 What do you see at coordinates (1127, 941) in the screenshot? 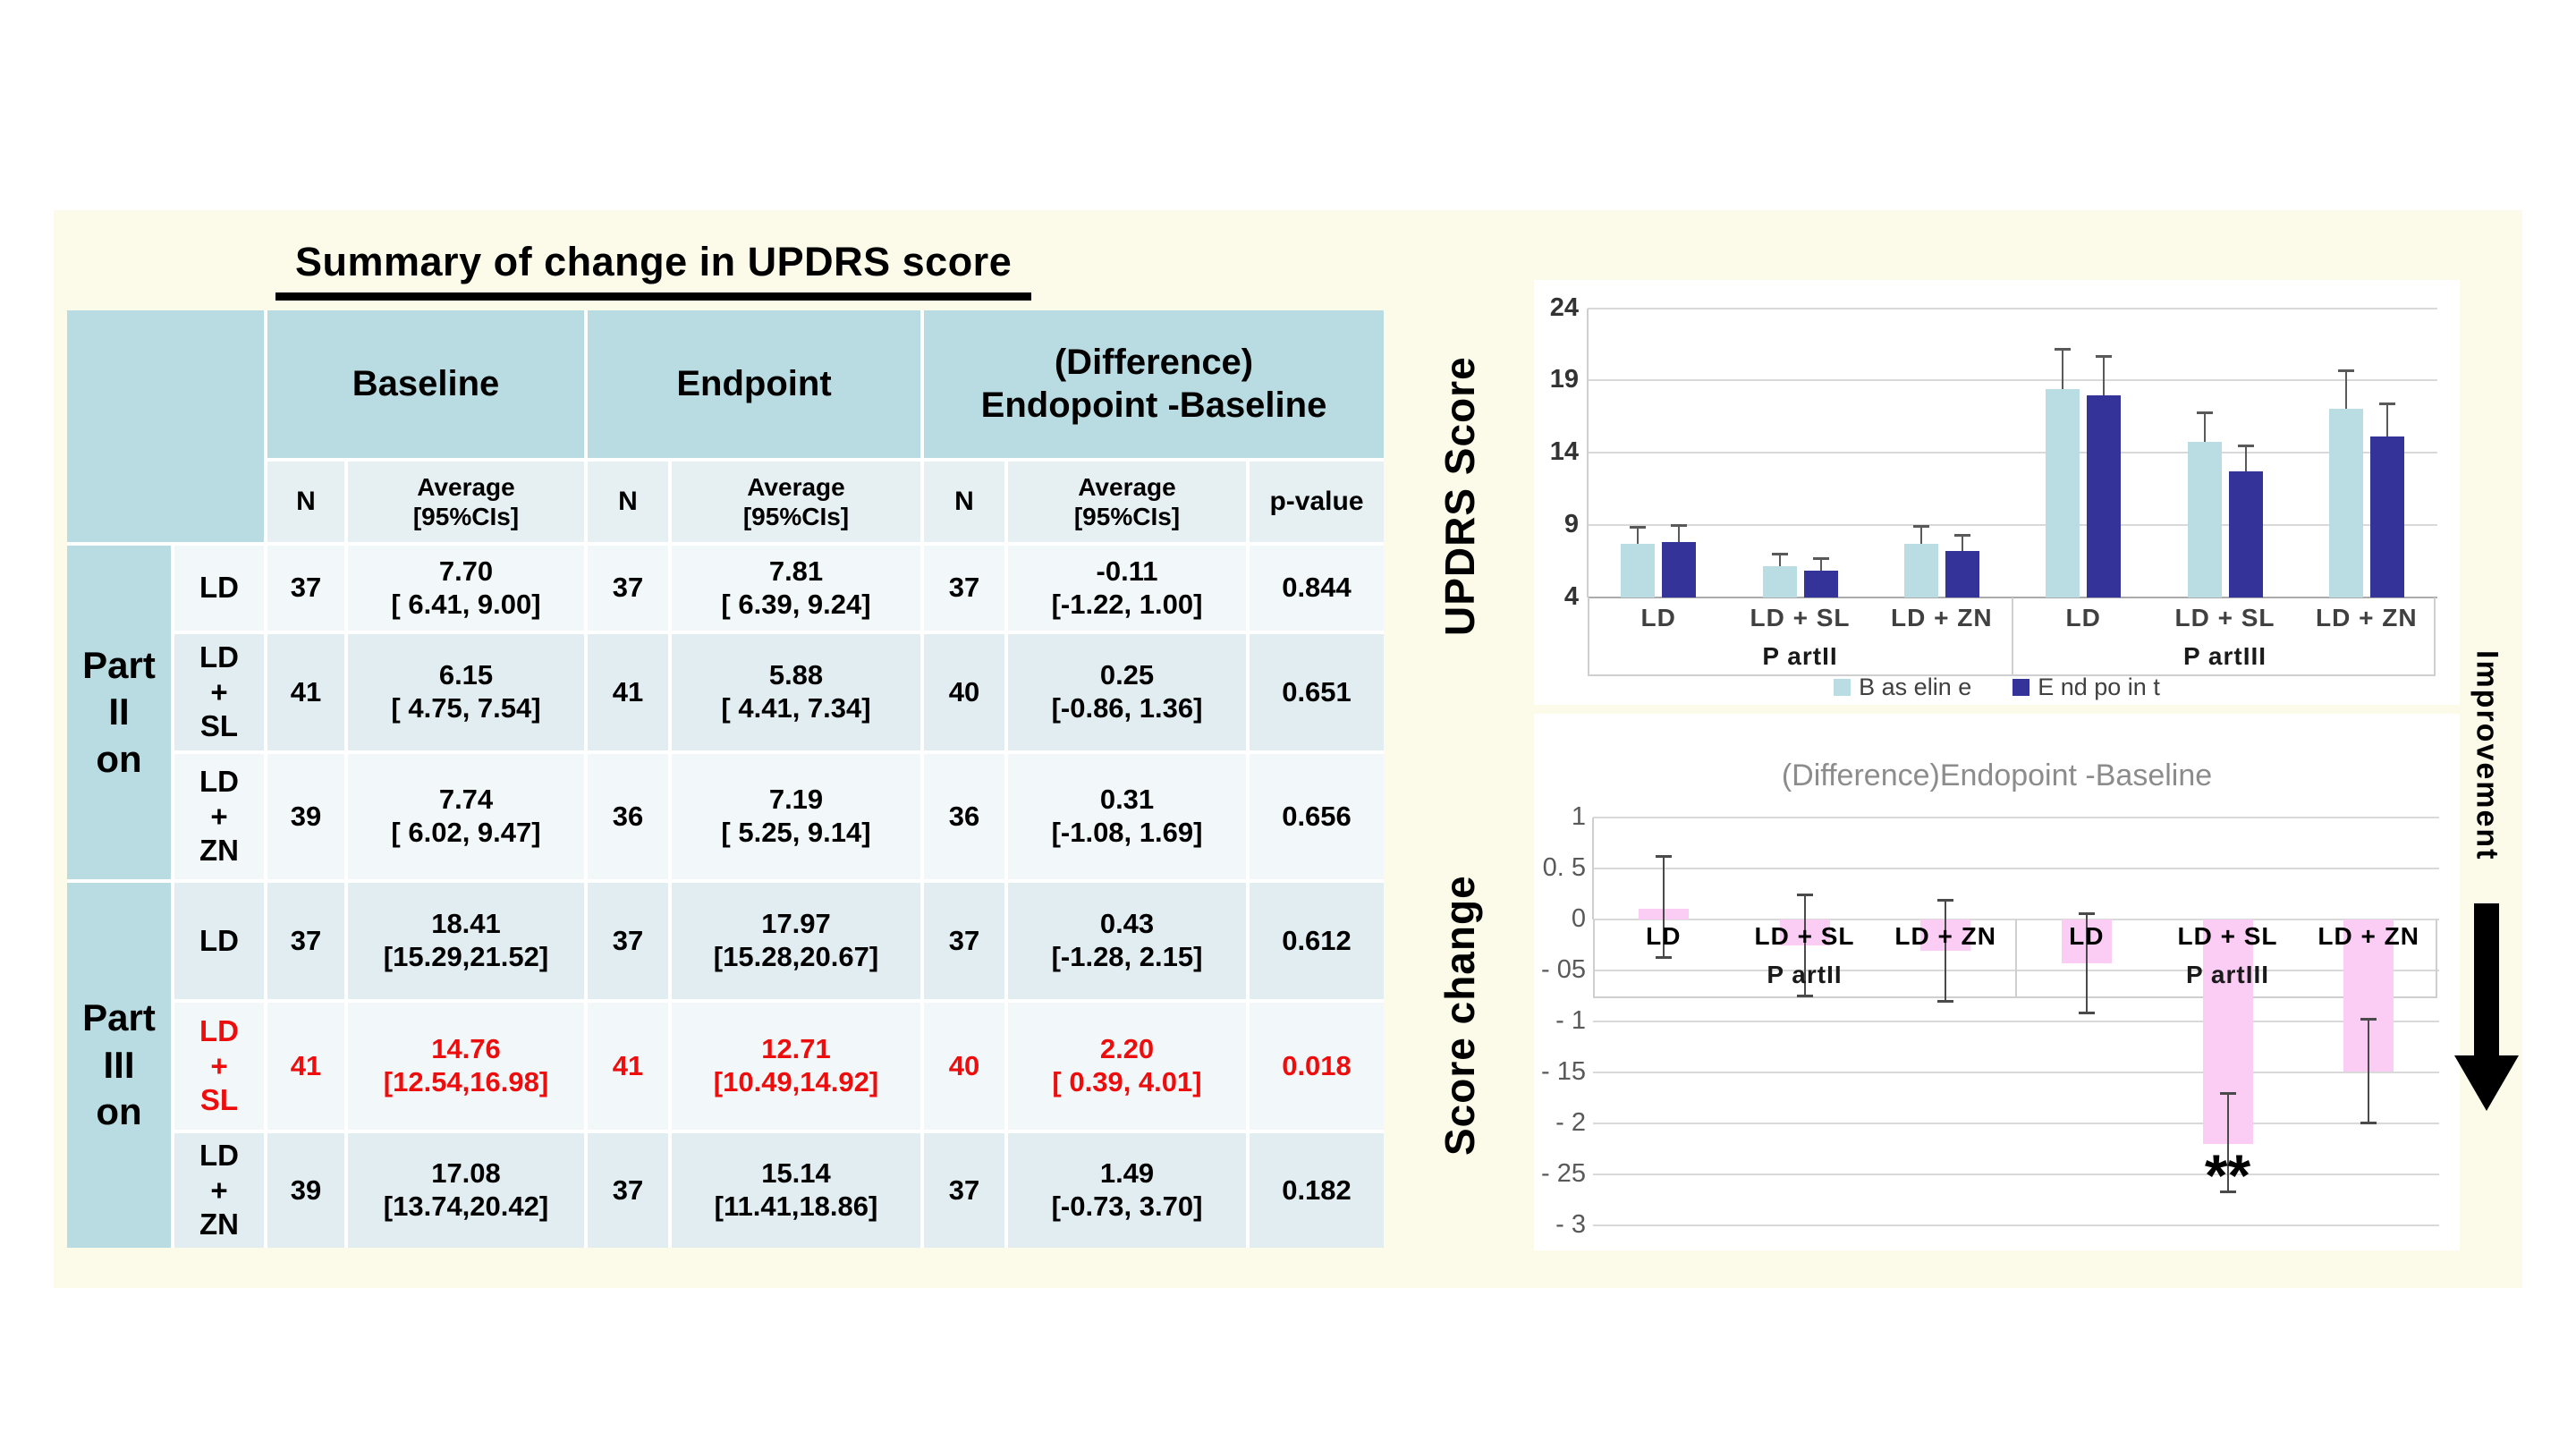
I see `average-cell: 0.43 [-1.28, 2.15]` at bounding box center [1127, 941].